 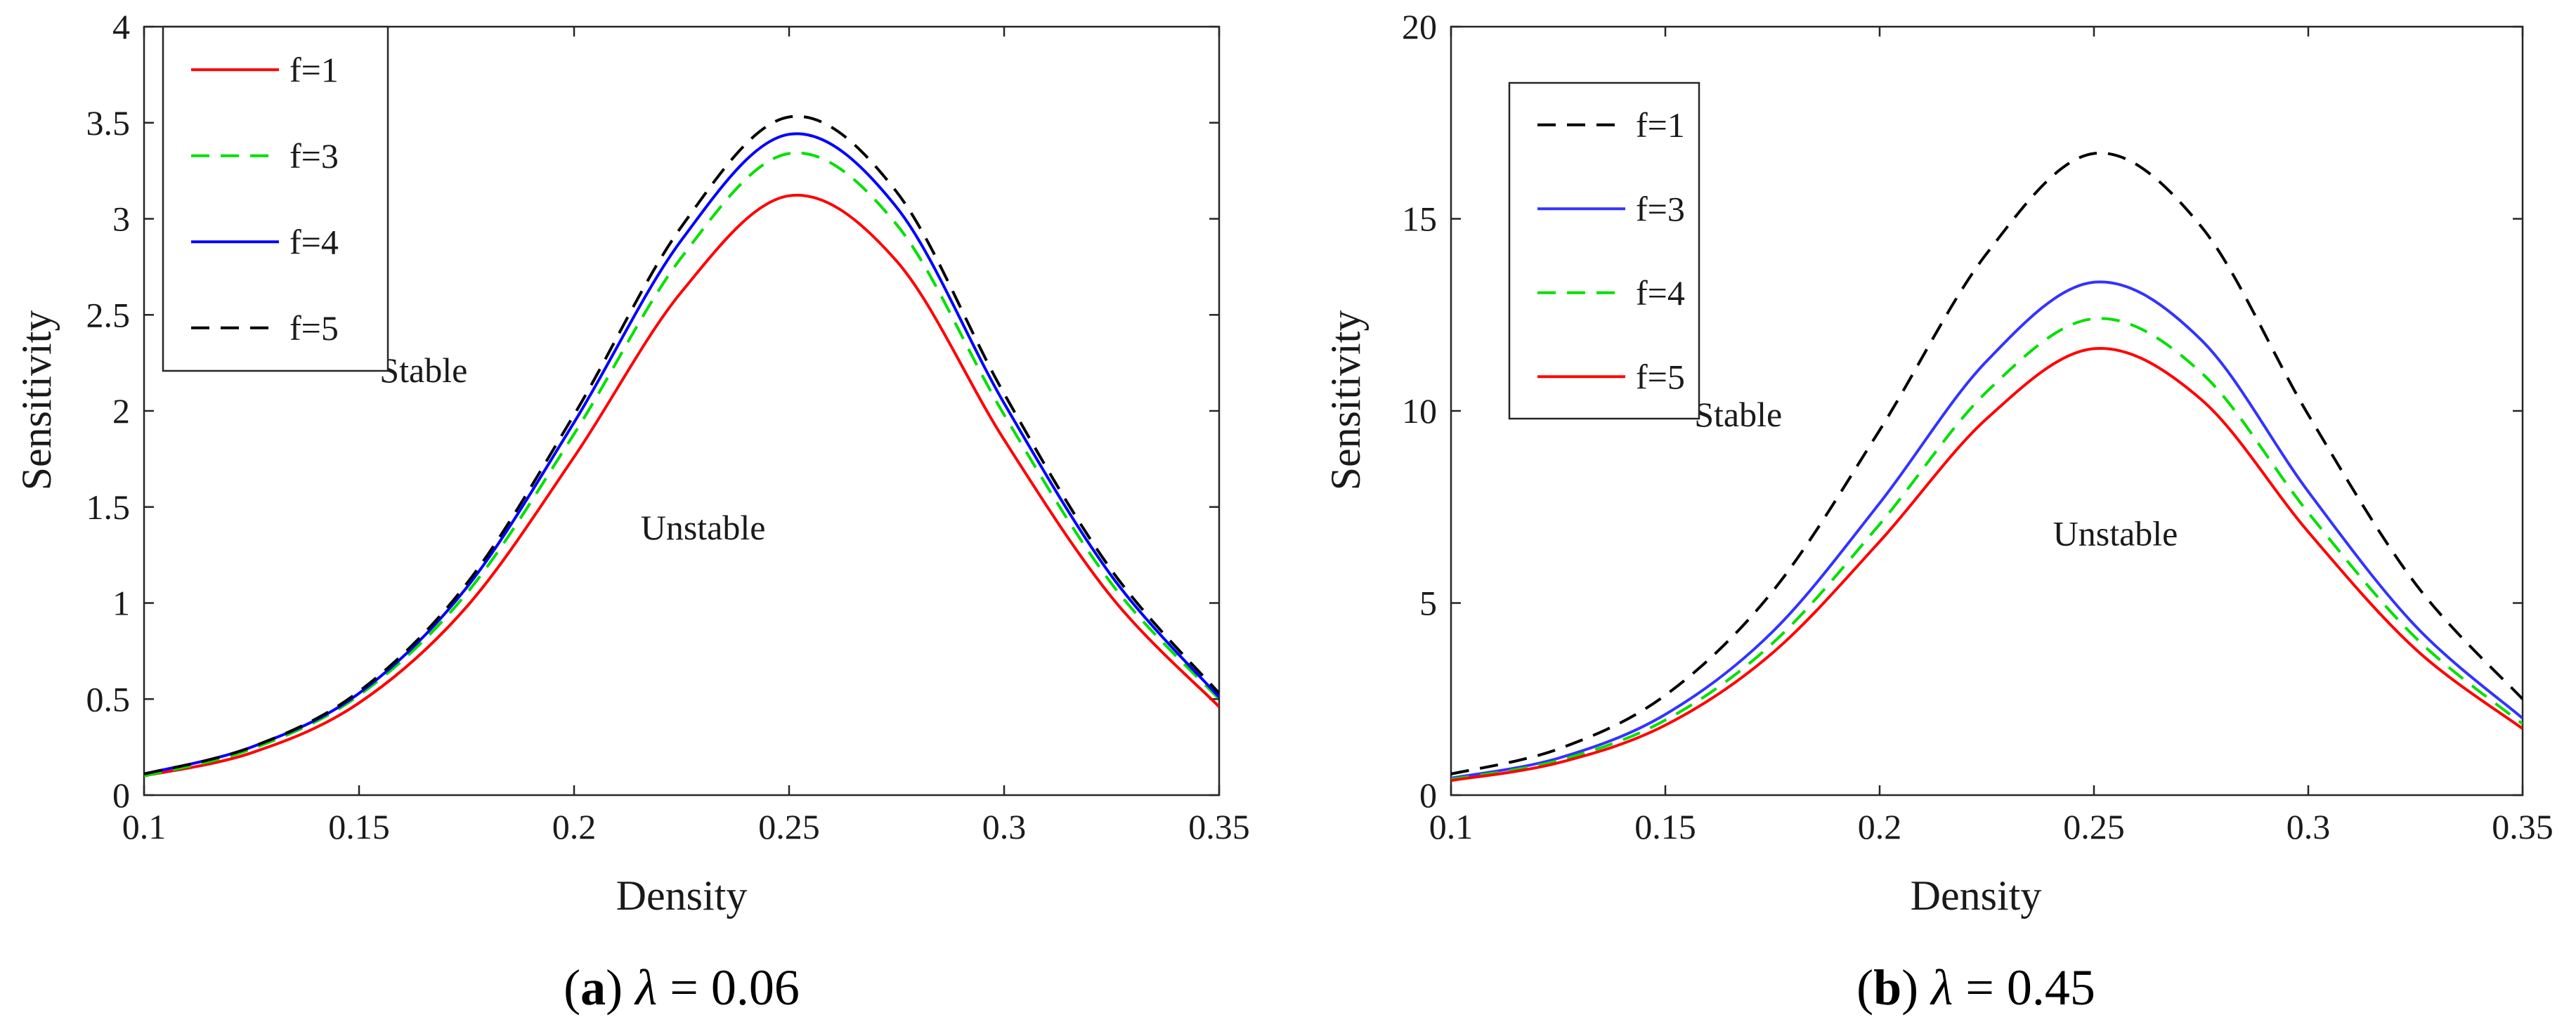 What do you see at coordinates (1451, 826) in the screenshot?
I see `x-tick-label-b: 0.1` at bounding box center [1451, 826].